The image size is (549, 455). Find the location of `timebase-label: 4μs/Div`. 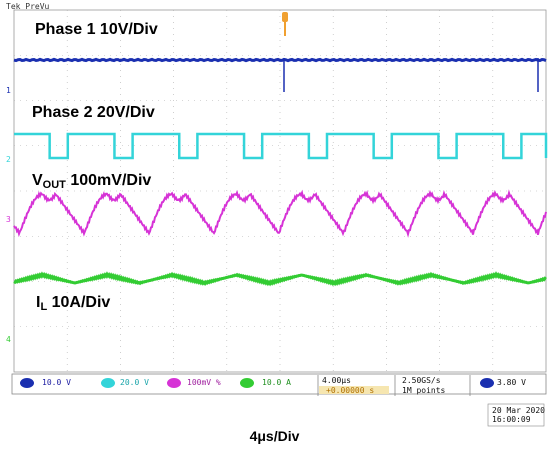

timebase-label: 4μs/Div is located at coordinates (274, 436).